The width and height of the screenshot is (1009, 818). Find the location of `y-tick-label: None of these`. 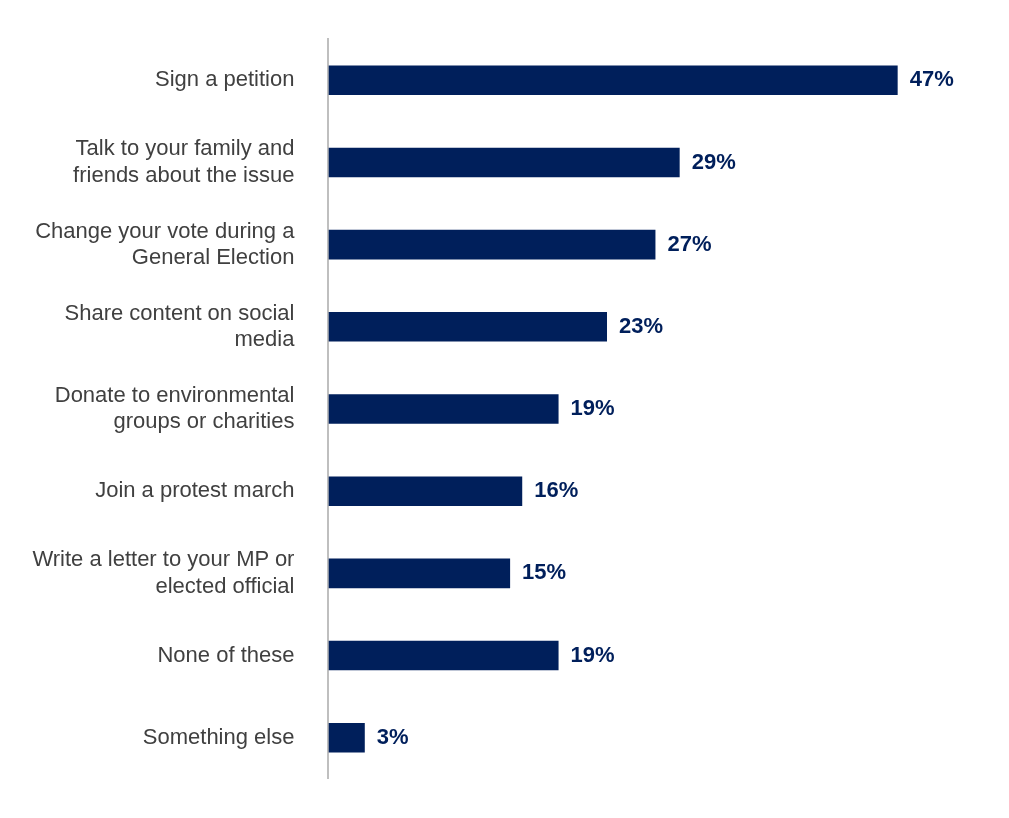

y-tick-label: None of these is located at coordinates (226, 654).